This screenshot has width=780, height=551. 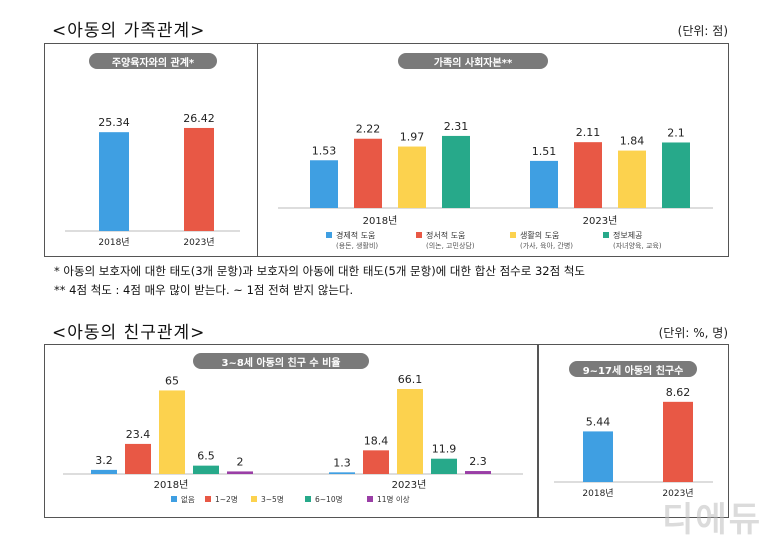 What do you see at coordinates (104, 460) in the screenshot?
I see `ratio-value-label-0-0: 3.2` at bounding box center [104, 460].